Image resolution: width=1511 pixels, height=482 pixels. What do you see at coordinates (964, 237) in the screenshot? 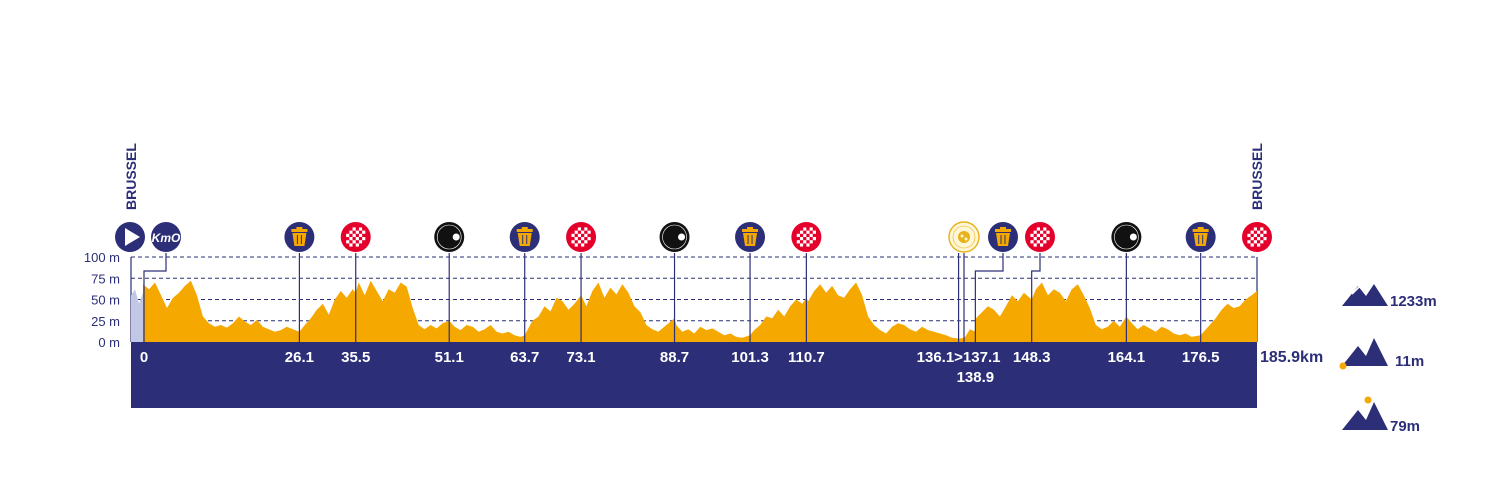
I see `feed-zone-icon` at bounding box center [964, 237].